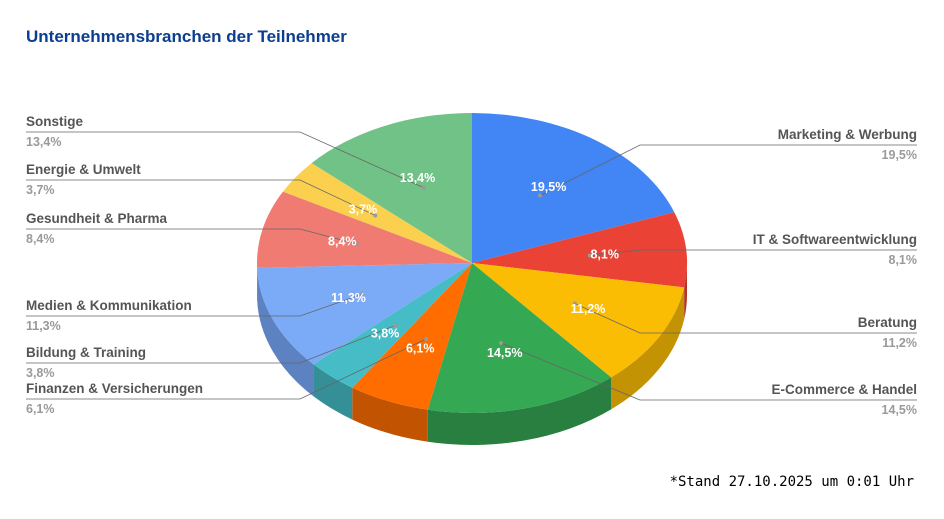 The height and width of the screenshot is (519, 944). What do you see at coordinates (333, 392) in the screenshot?
I see `pie-side-bildung-and-training` at bounding box center [333, 392].